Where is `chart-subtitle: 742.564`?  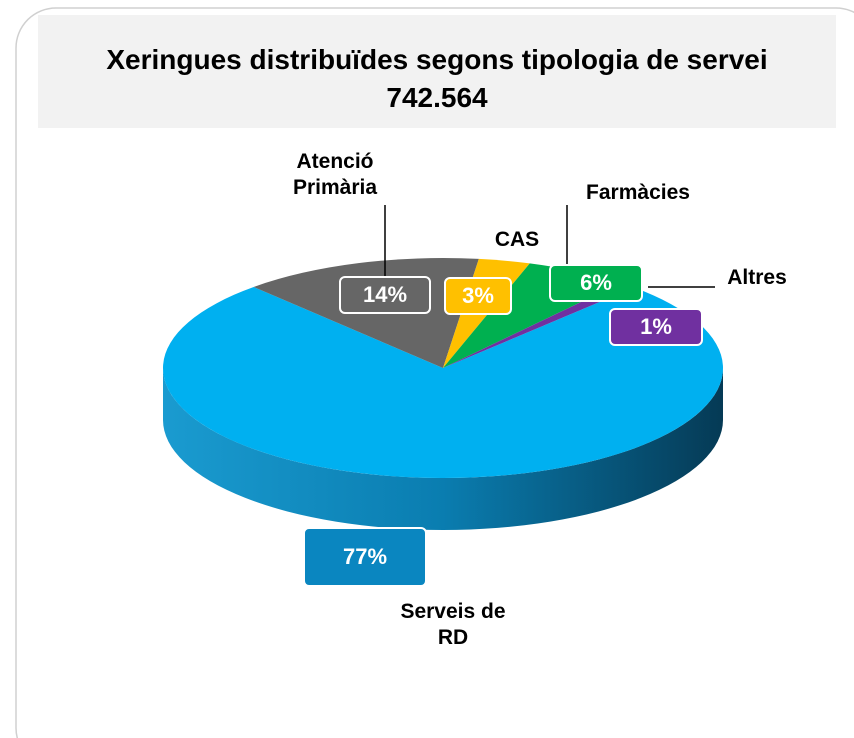
chart-subtitle: 742.564 is located at coordinates (437, 97).